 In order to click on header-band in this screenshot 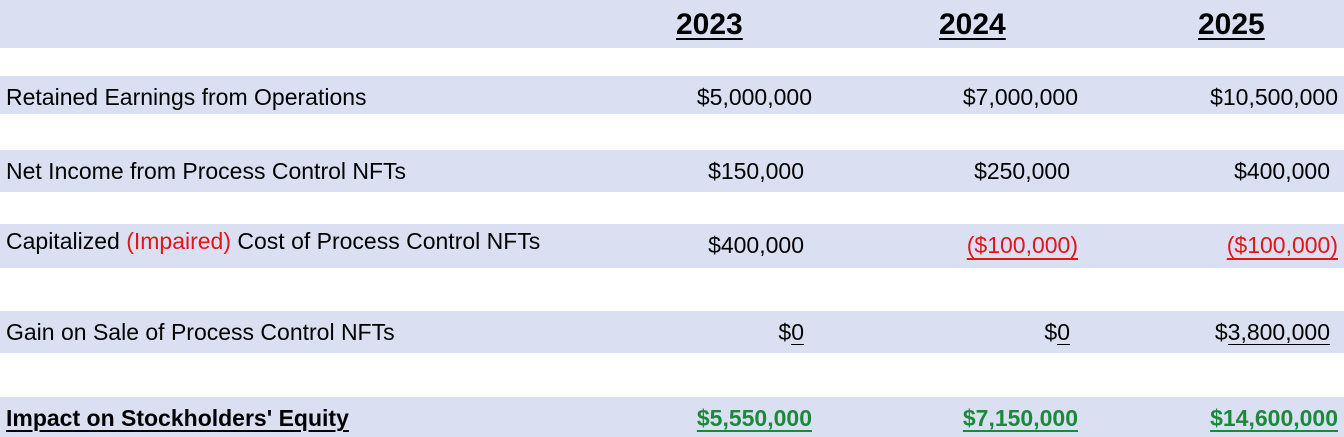, I will do `click(672, 24)`.